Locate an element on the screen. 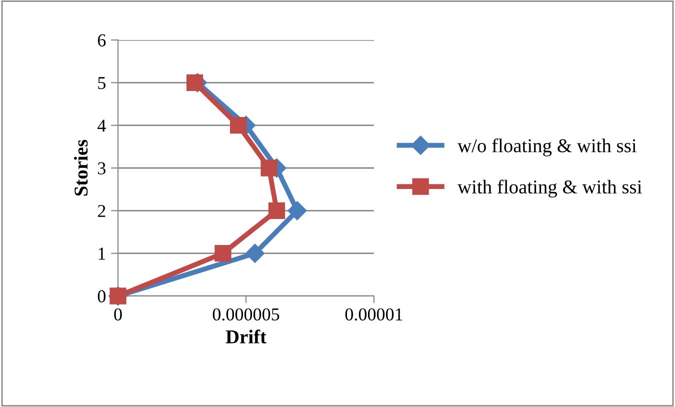 This screenshot has height=407, width=675. x-tick-label: 0.000005 is located at coordinates (246, 314).